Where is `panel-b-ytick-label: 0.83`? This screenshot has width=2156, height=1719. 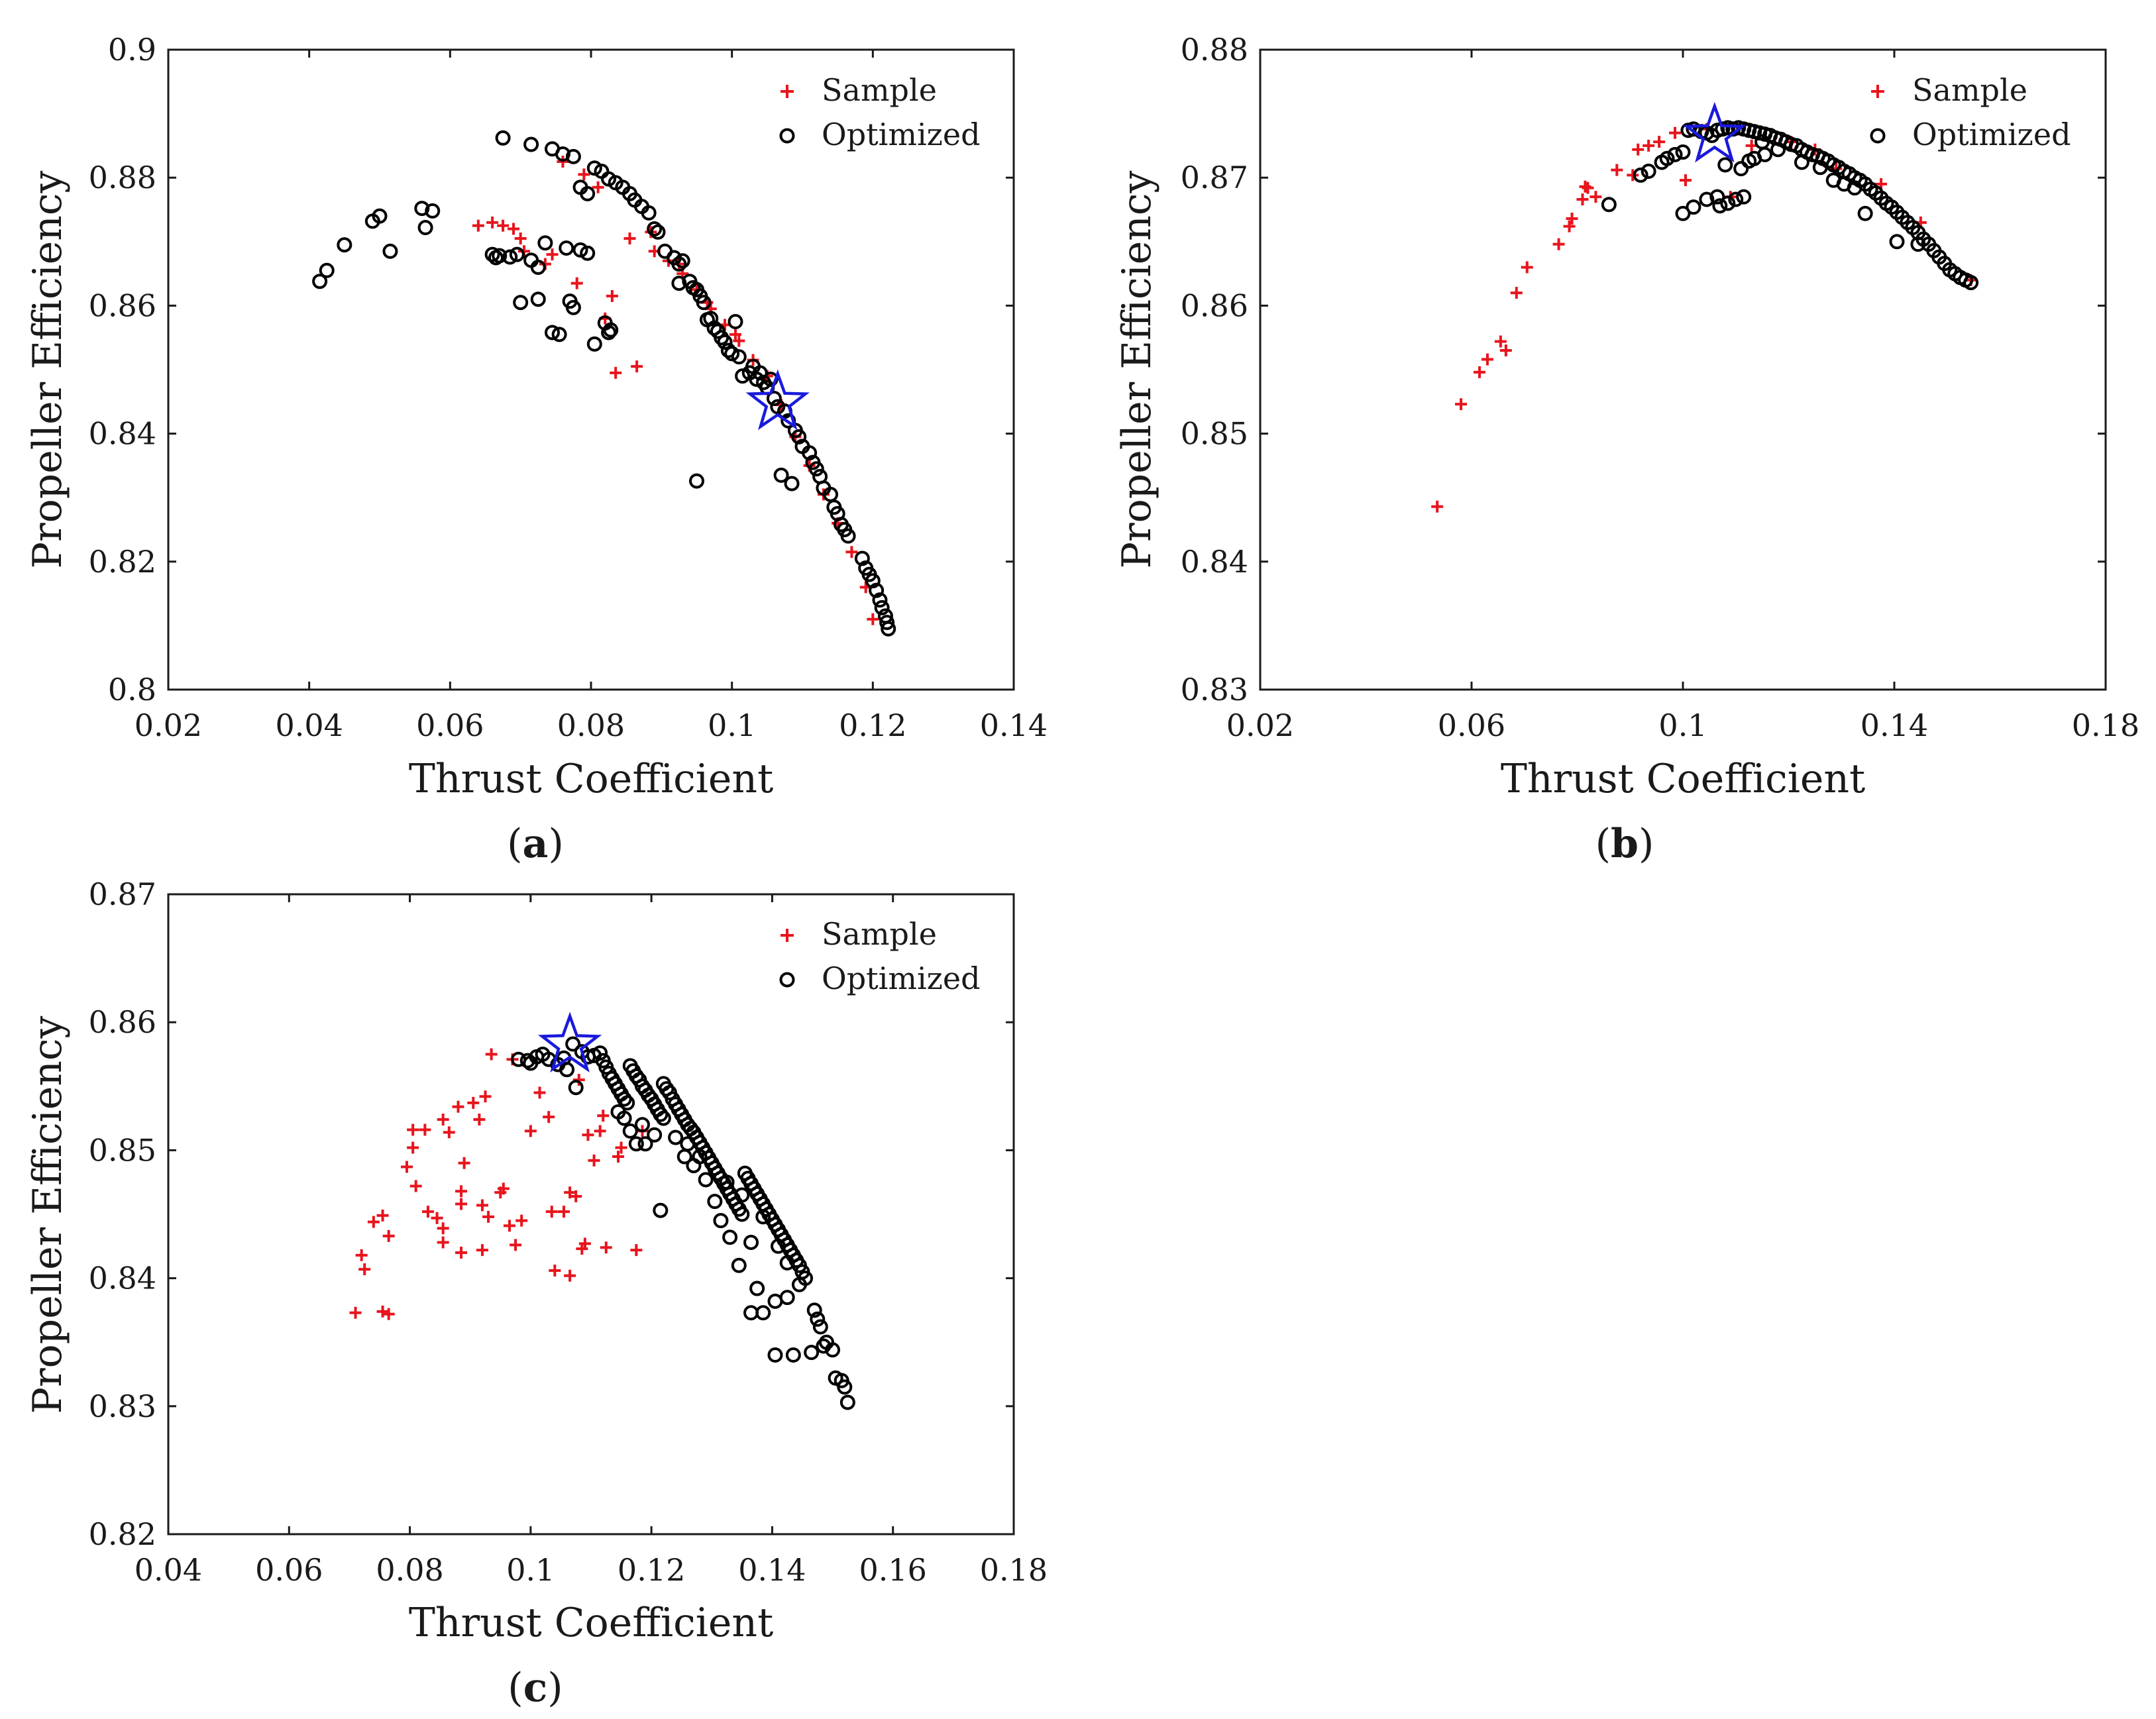 panel-b-ytick-label: 0.83 is located at coordinates (1214, 689).